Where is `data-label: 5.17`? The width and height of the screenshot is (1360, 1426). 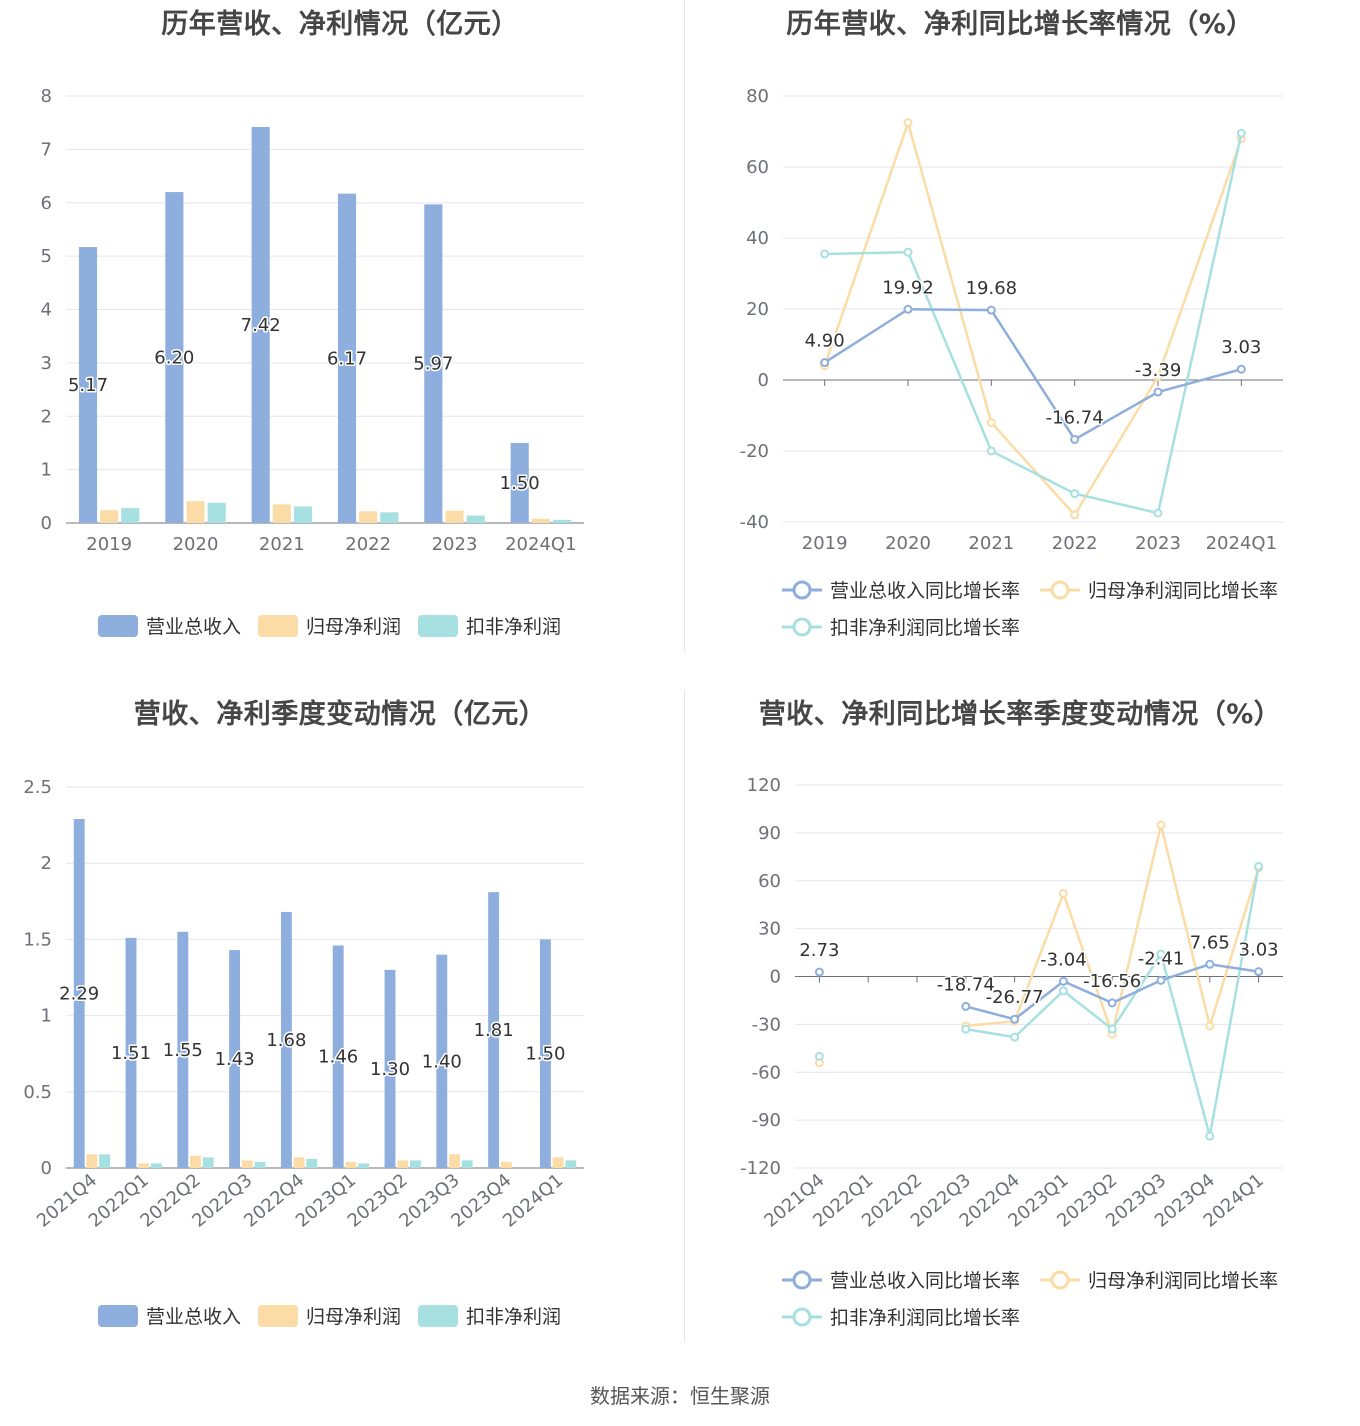 data-label: 5.17 is located at coordinates (88, 385).